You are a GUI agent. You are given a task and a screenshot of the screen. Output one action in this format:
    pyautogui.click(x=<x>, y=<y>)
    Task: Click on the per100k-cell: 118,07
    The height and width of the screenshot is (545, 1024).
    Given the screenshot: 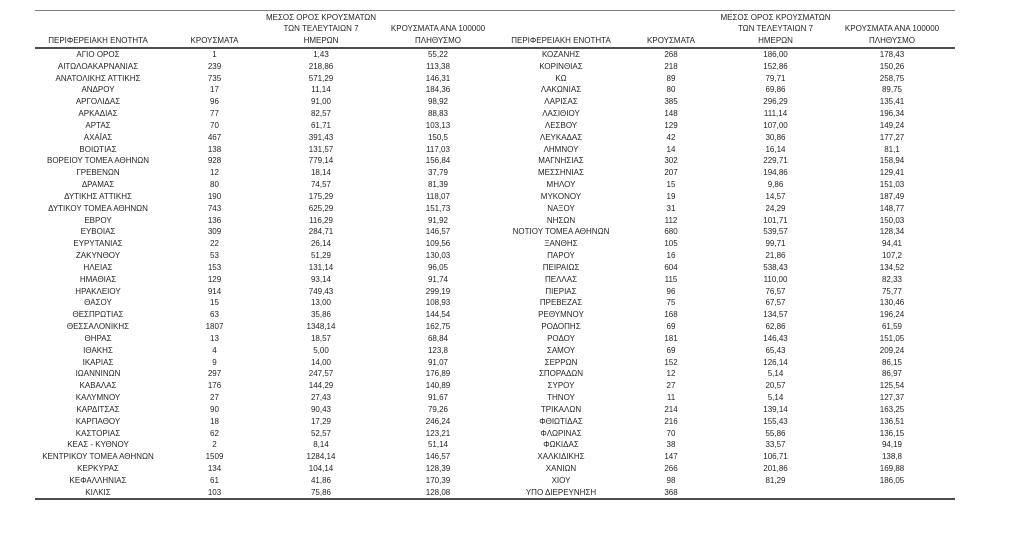 What is the action you would take?
    pyautogui.click(x=438, y=196)
    